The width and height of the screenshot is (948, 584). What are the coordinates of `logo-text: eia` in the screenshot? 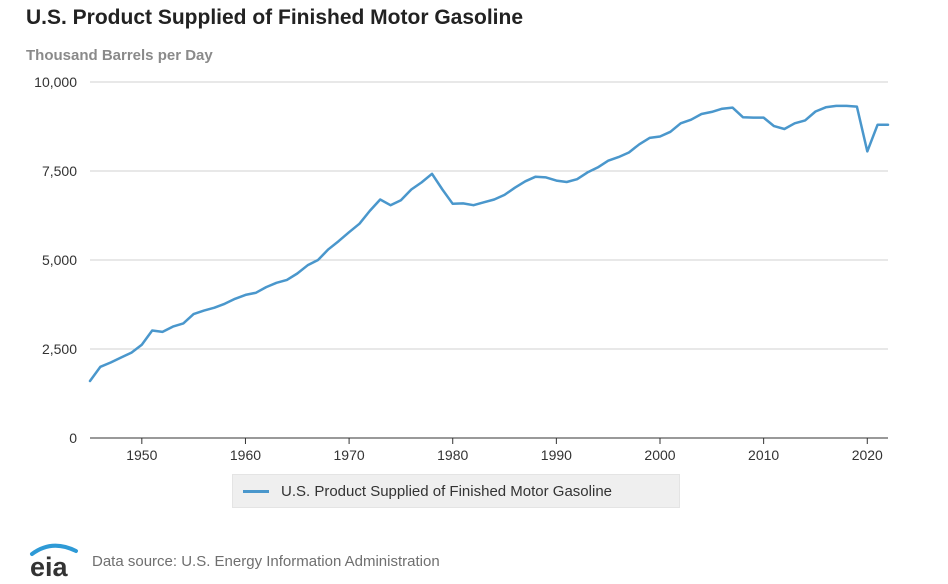 It's located at (49, 566).